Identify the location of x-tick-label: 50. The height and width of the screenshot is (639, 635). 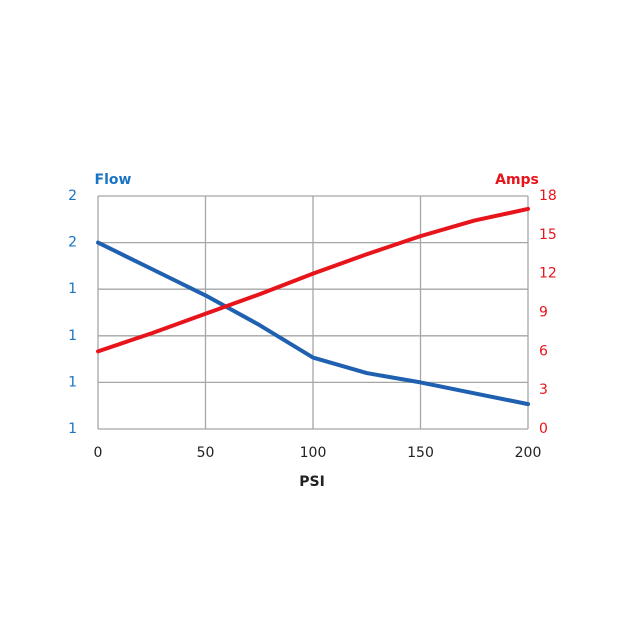
(206, 453).